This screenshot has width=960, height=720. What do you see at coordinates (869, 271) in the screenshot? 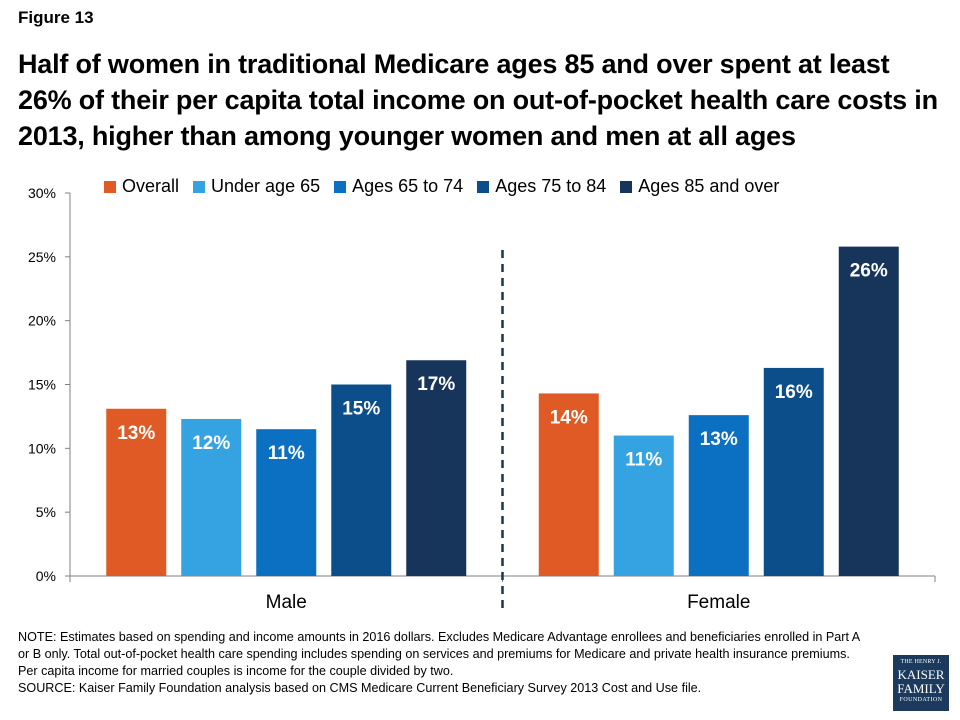
I see `data-label: 26%` at bounding box center [869, 271].